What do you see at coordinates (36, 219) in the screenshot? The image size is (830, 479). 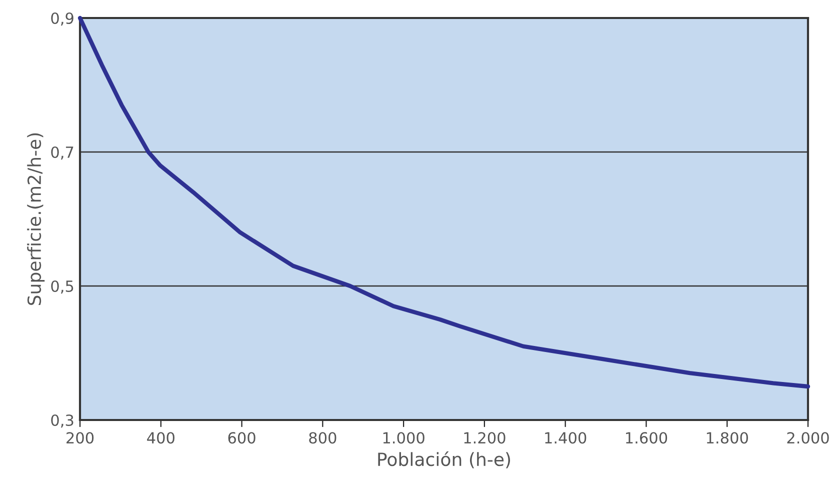 I see `y-axis-title: Superficie.(m2/h-e)` at bounding box center [36, 219].